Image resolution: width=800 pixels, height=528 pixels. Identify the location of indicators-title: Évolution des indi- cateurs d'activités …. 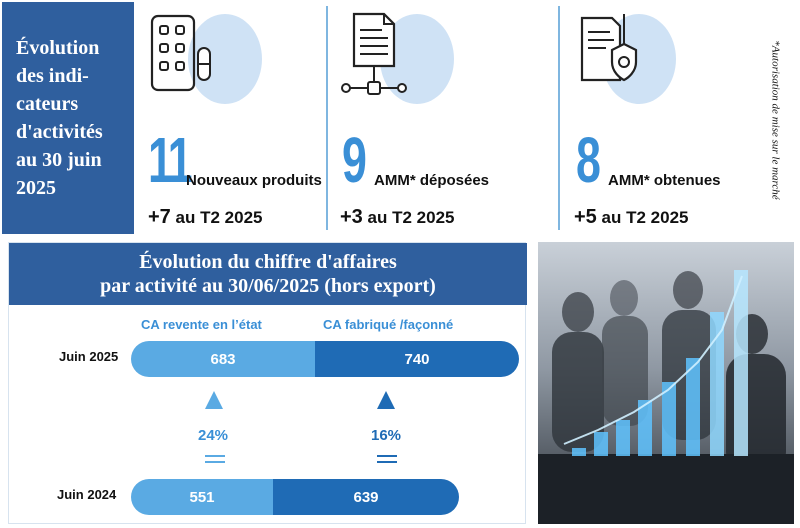
(59, 118).